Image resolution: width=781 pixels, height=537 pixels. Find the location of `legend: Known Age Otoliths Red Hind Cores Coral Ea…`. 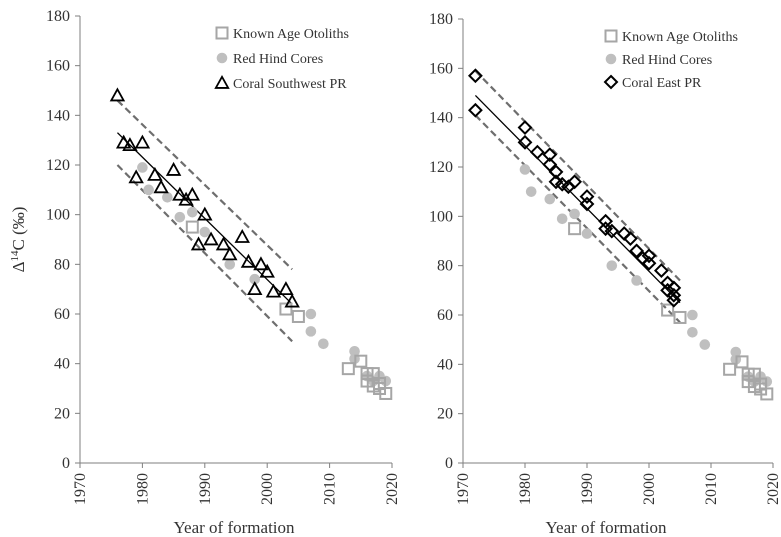

legend: Known Age Otoliths Red Hind Cores Coral Ea… is located at coordinates (670, 60).